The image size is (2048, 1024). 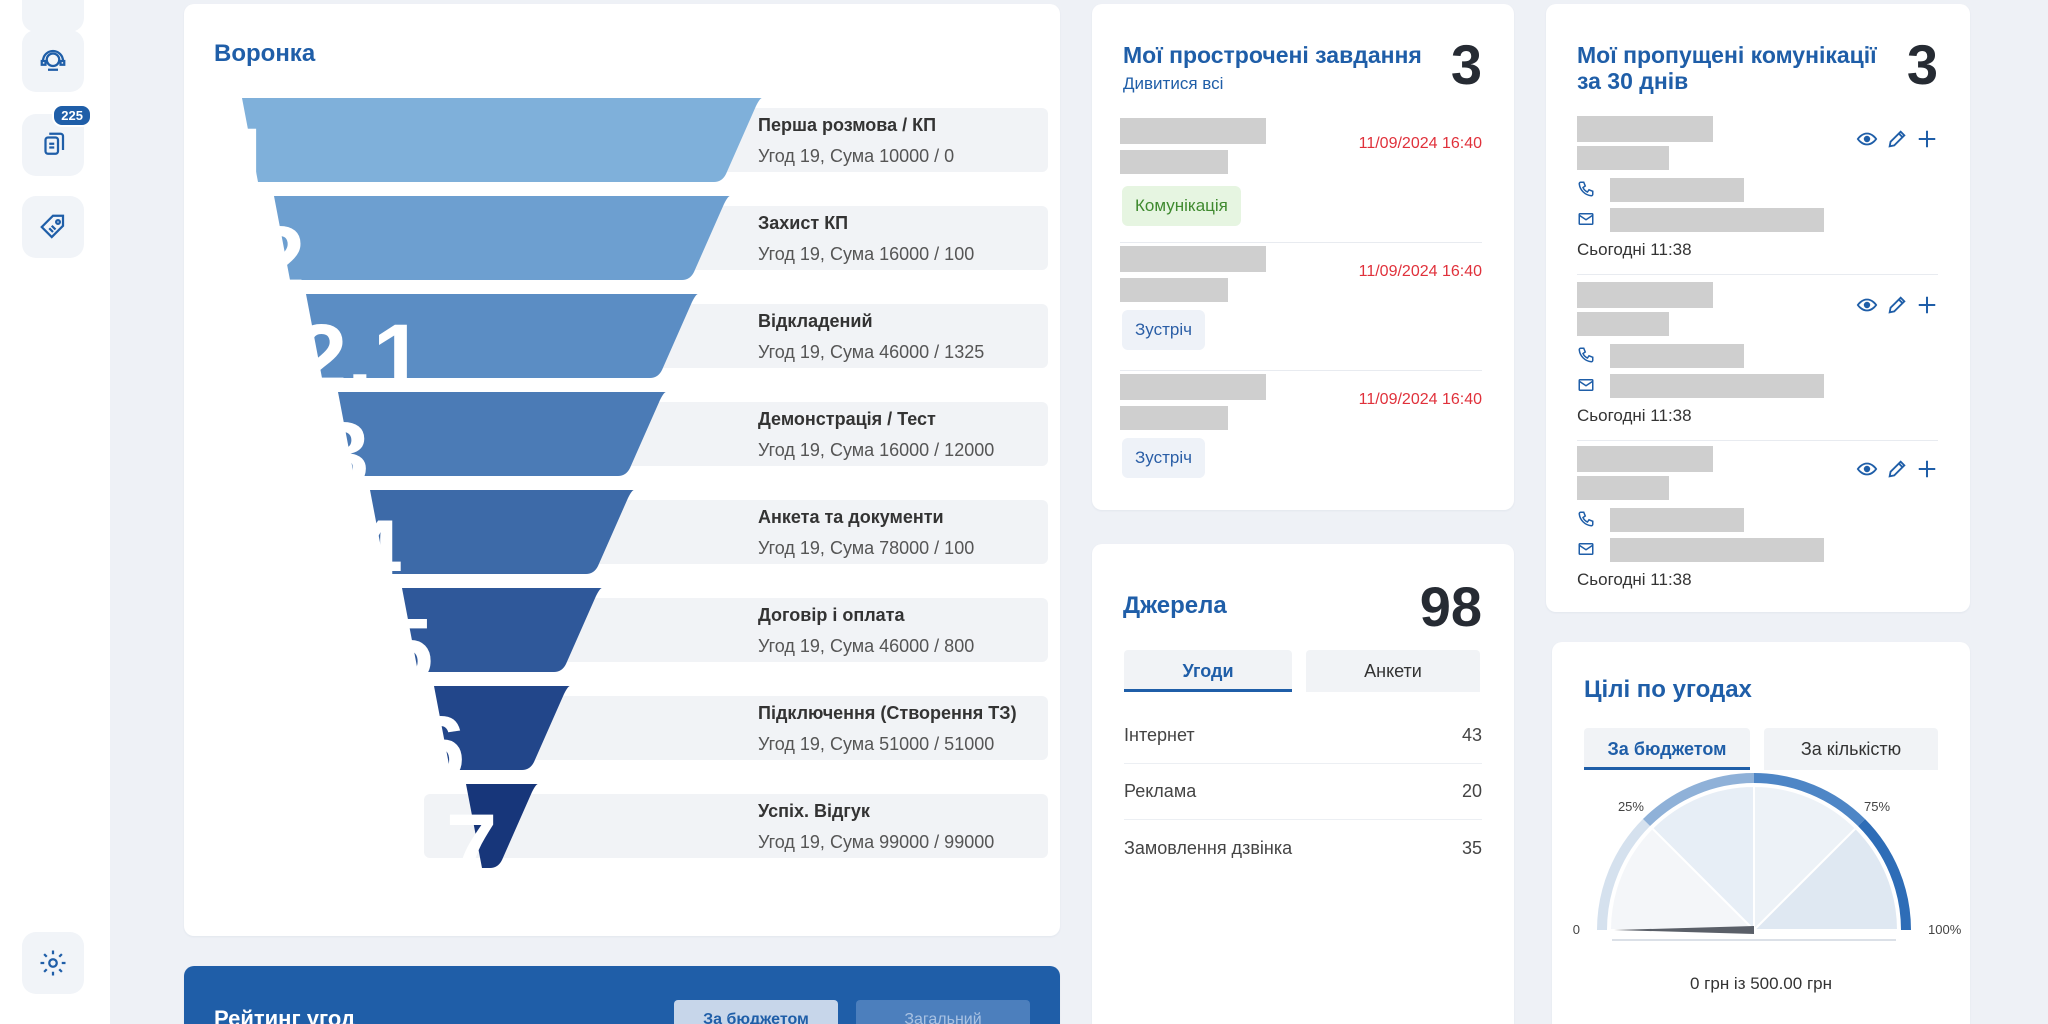 I want to click on sidebar-item-support, so click(x=53, y=61).